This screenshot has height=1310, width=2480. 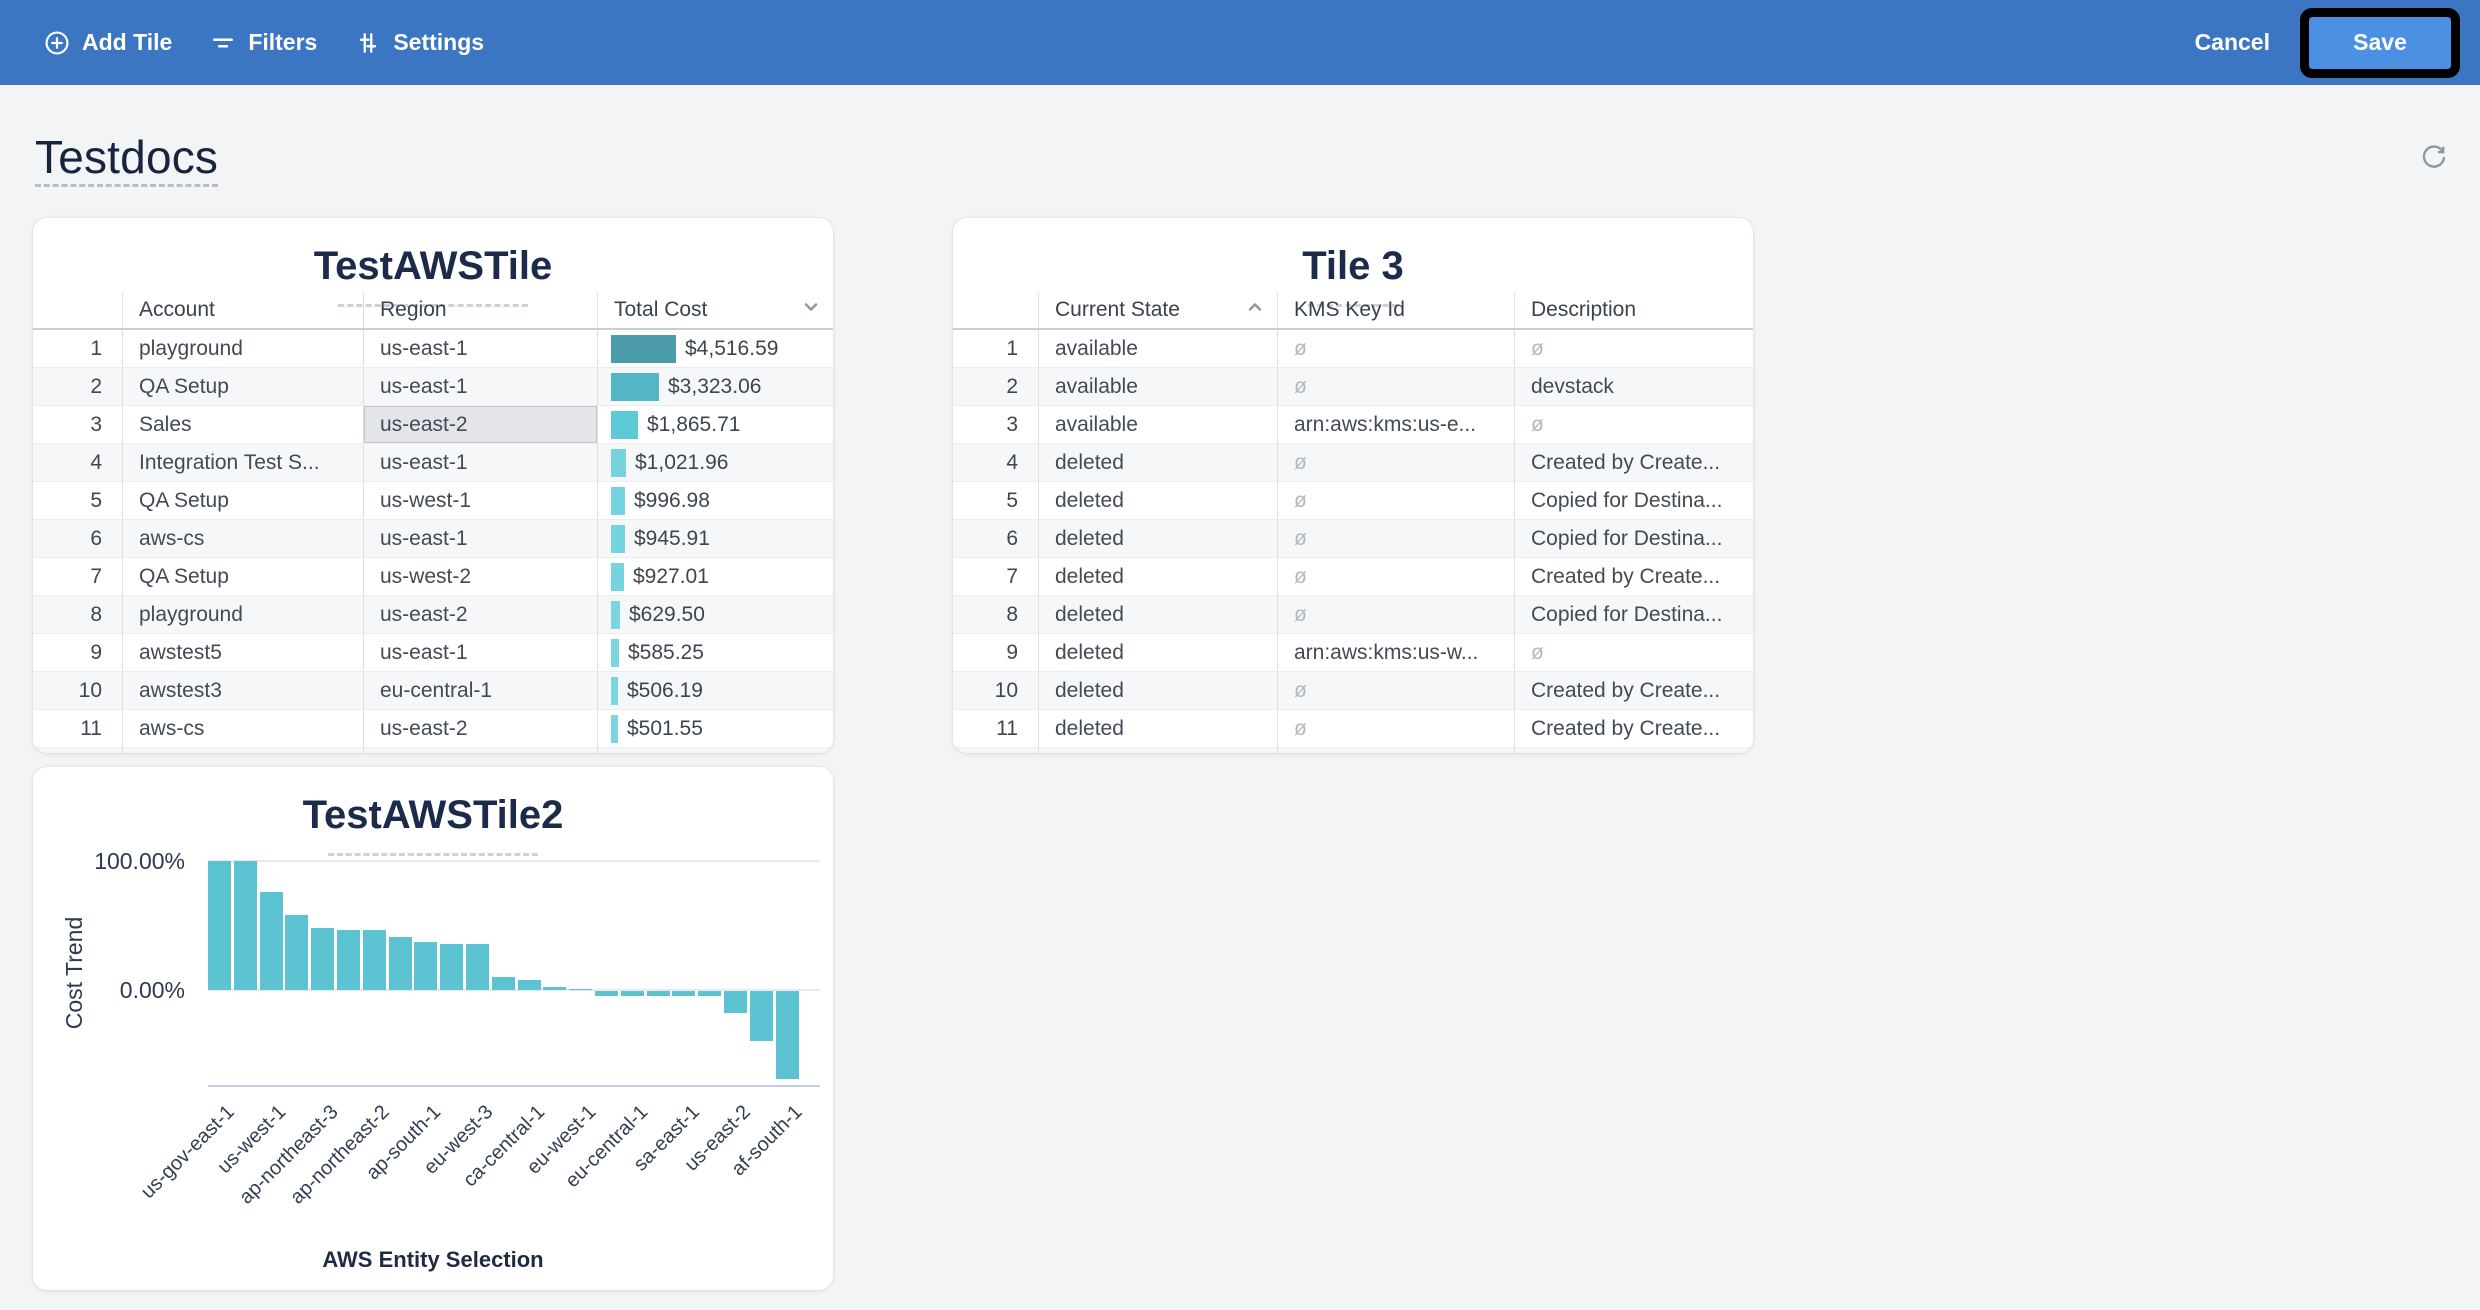 I want to click on column-header-description: Description, so click(x=1633, y=310).